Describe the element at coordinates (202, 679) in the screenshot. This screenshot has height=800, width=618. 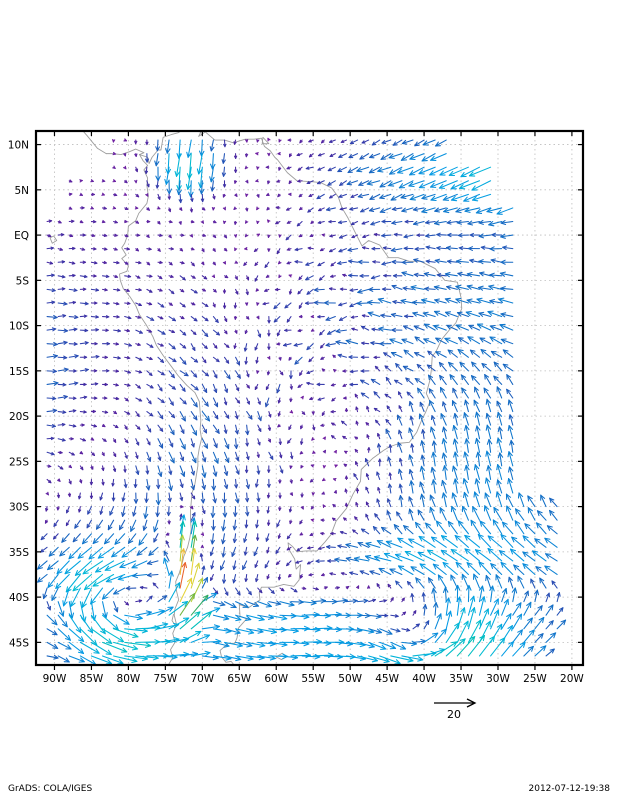
I see `x-tick-label: 70W` at that location.